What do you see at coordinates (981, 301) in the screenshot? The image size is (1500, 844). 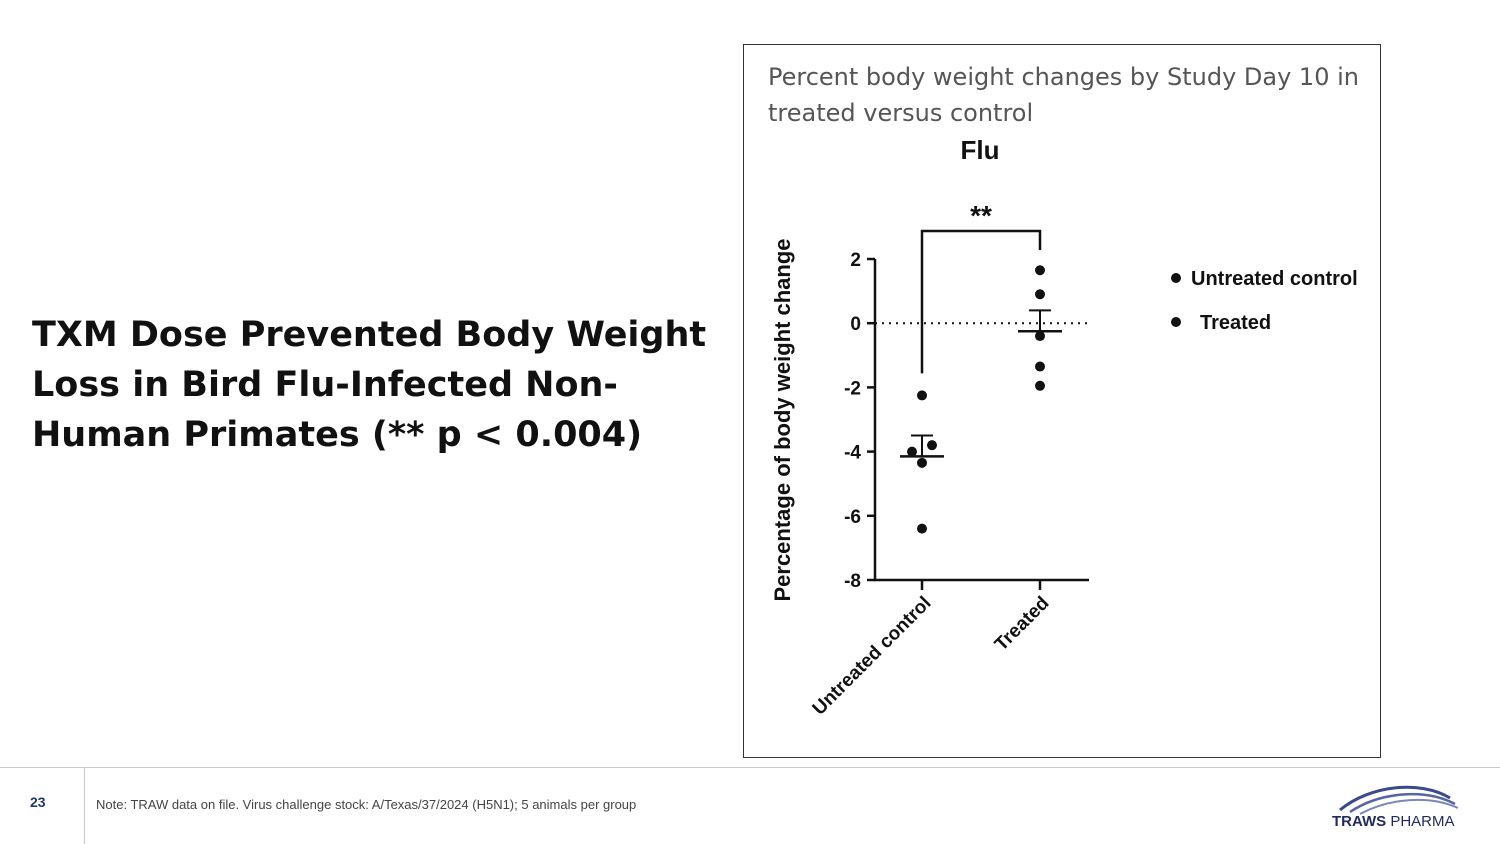 I see `significance-bracket` at bounding box center [981, 301].